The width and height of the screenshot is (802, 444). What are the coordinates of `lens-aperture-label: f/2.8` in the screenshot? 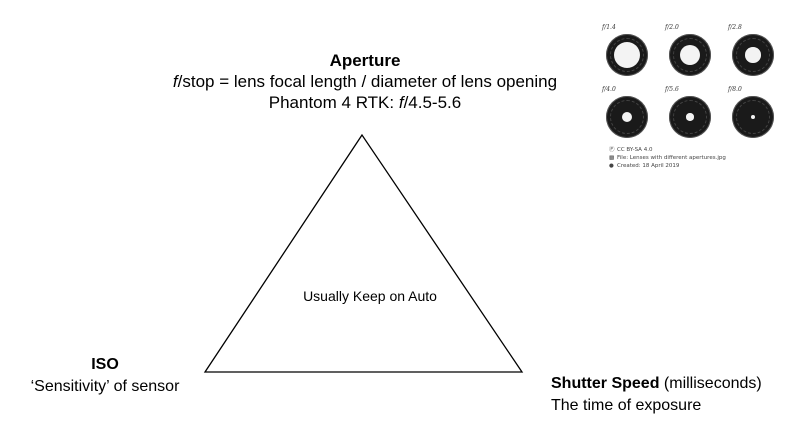 It's located at (735, 27).